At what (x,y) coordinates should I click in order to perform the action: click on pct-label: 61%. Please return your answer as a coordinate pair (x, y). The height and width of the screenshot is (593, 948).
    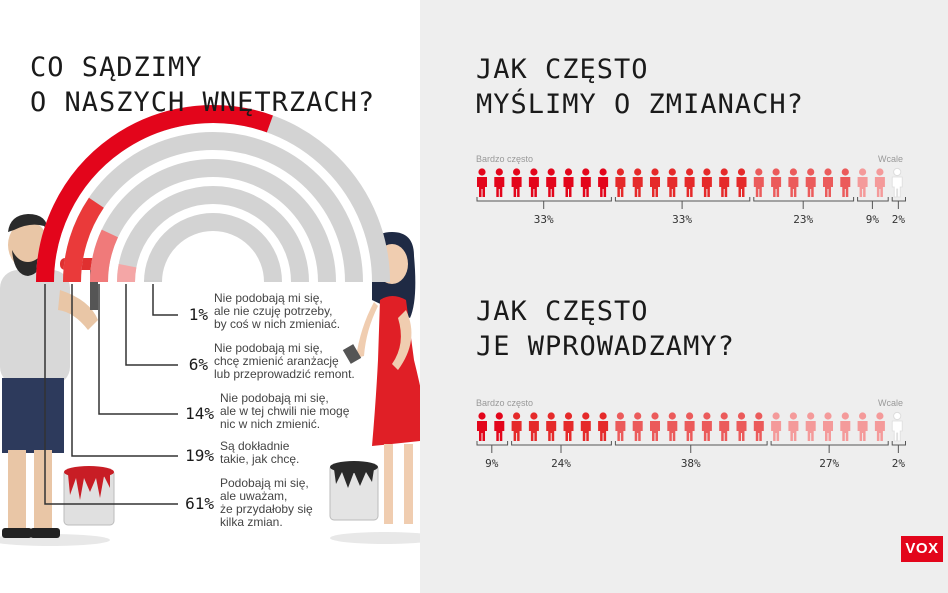
    Looking at the image, I should click on (199, 503).